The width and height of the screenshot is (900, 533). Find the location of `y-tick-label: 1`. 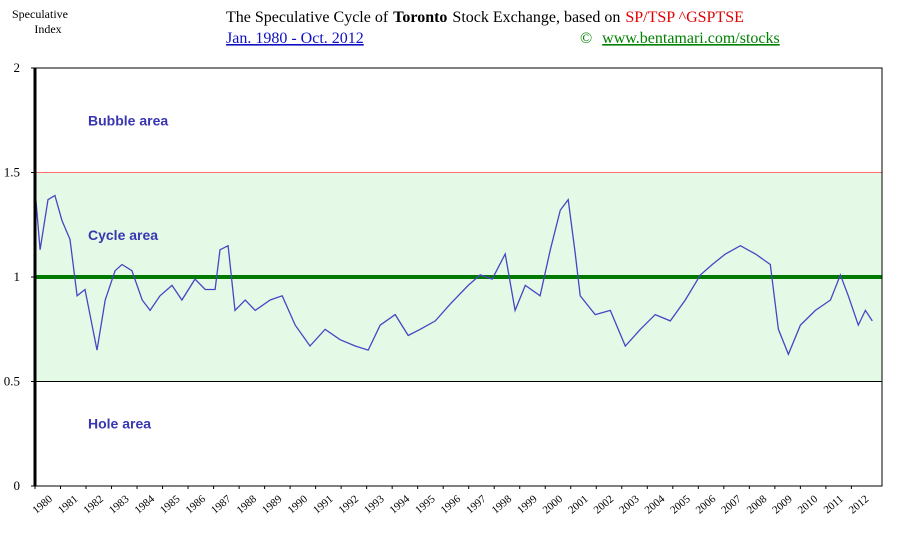

y-tick-label: 1 is located at coordinates (17, 276).